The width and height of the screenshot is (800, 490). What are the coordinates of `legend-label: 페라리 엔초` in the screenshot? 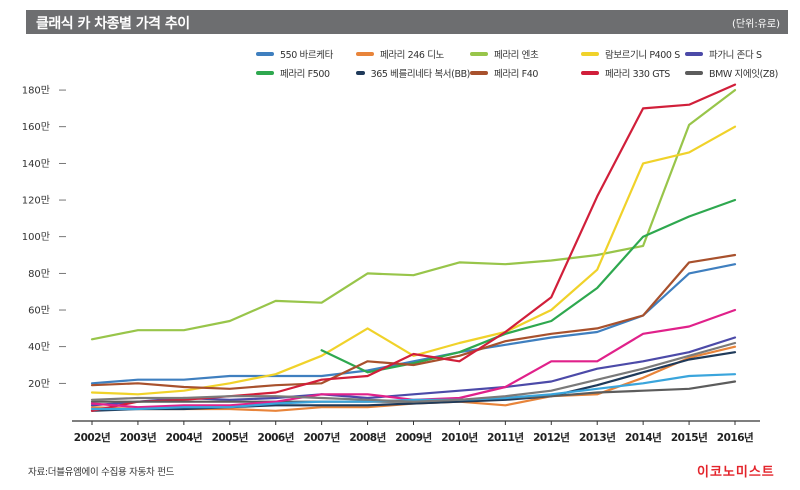 It's located at (516, 55).